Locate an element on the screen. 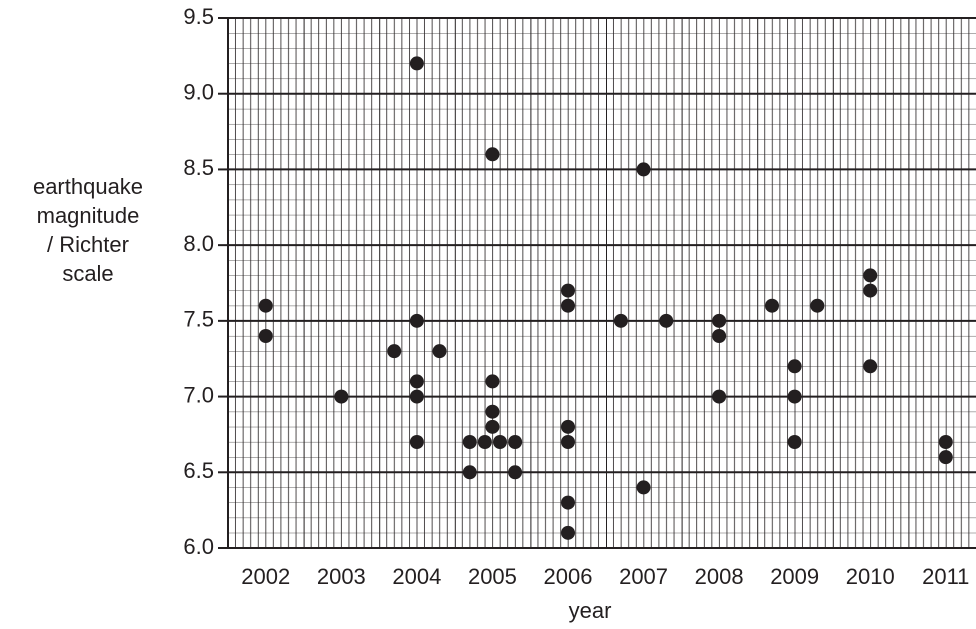  y-axis-title: magnitude is located at coordinates (88, 215).